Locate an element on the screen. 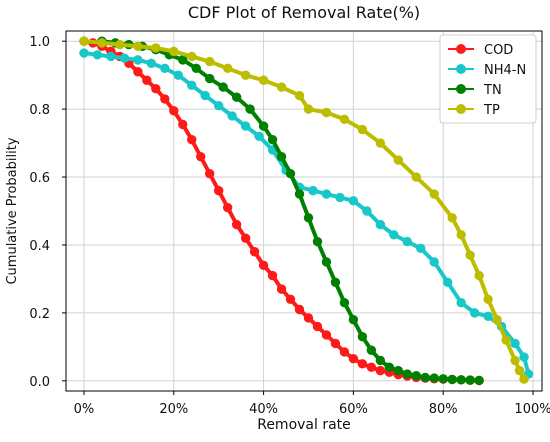 The image size is (550, 442). legend-label-cod: COD is located at coordinates (498, 50).